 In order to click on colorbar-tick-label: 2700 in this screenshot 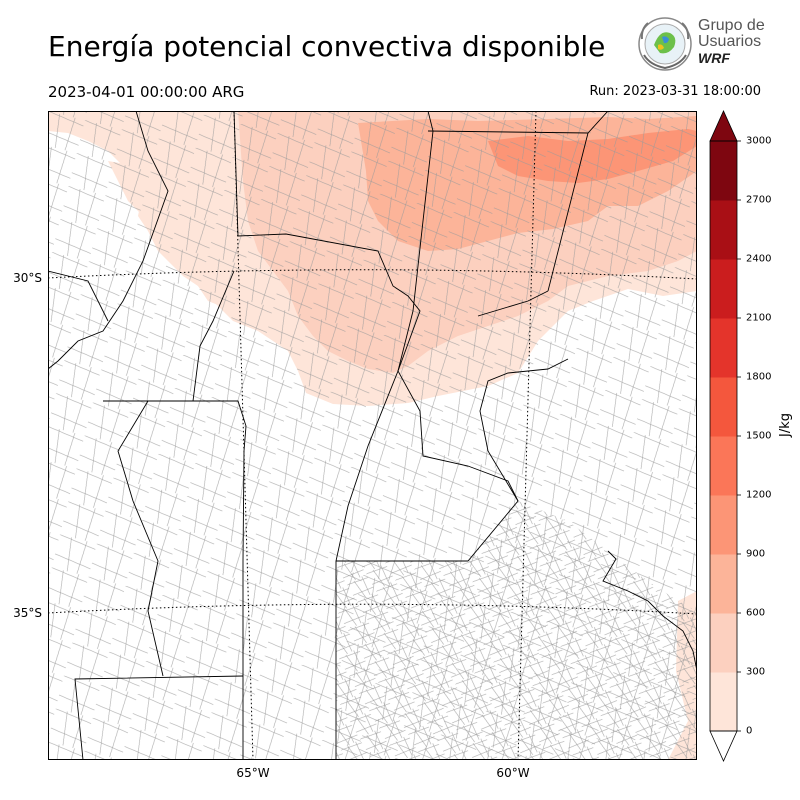, I will do `click(759, 200)`.